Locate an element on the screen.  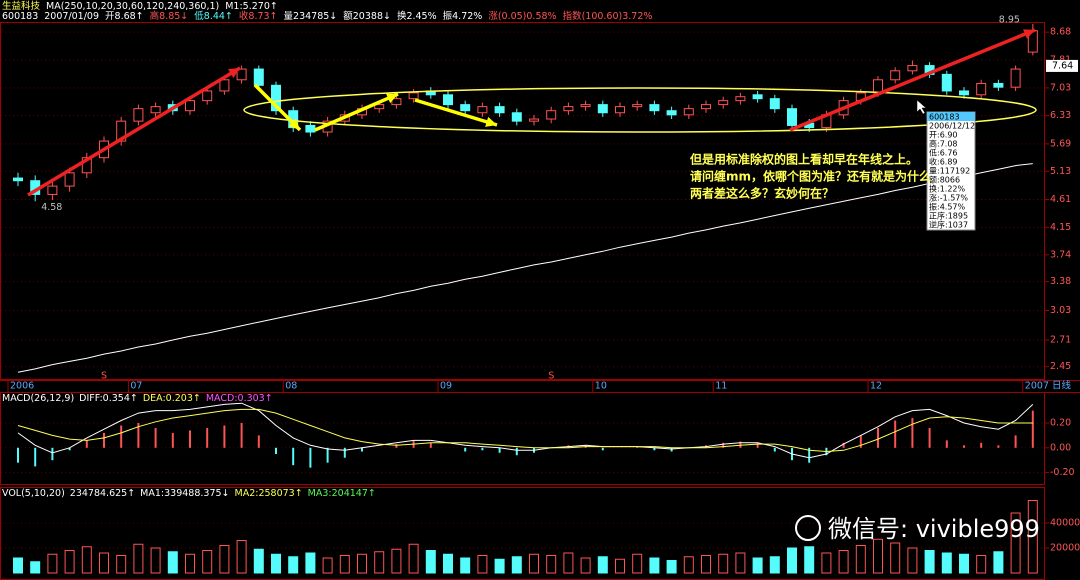
header-item: 指数(100.60)3.72% is located at coordinates (608, 16).